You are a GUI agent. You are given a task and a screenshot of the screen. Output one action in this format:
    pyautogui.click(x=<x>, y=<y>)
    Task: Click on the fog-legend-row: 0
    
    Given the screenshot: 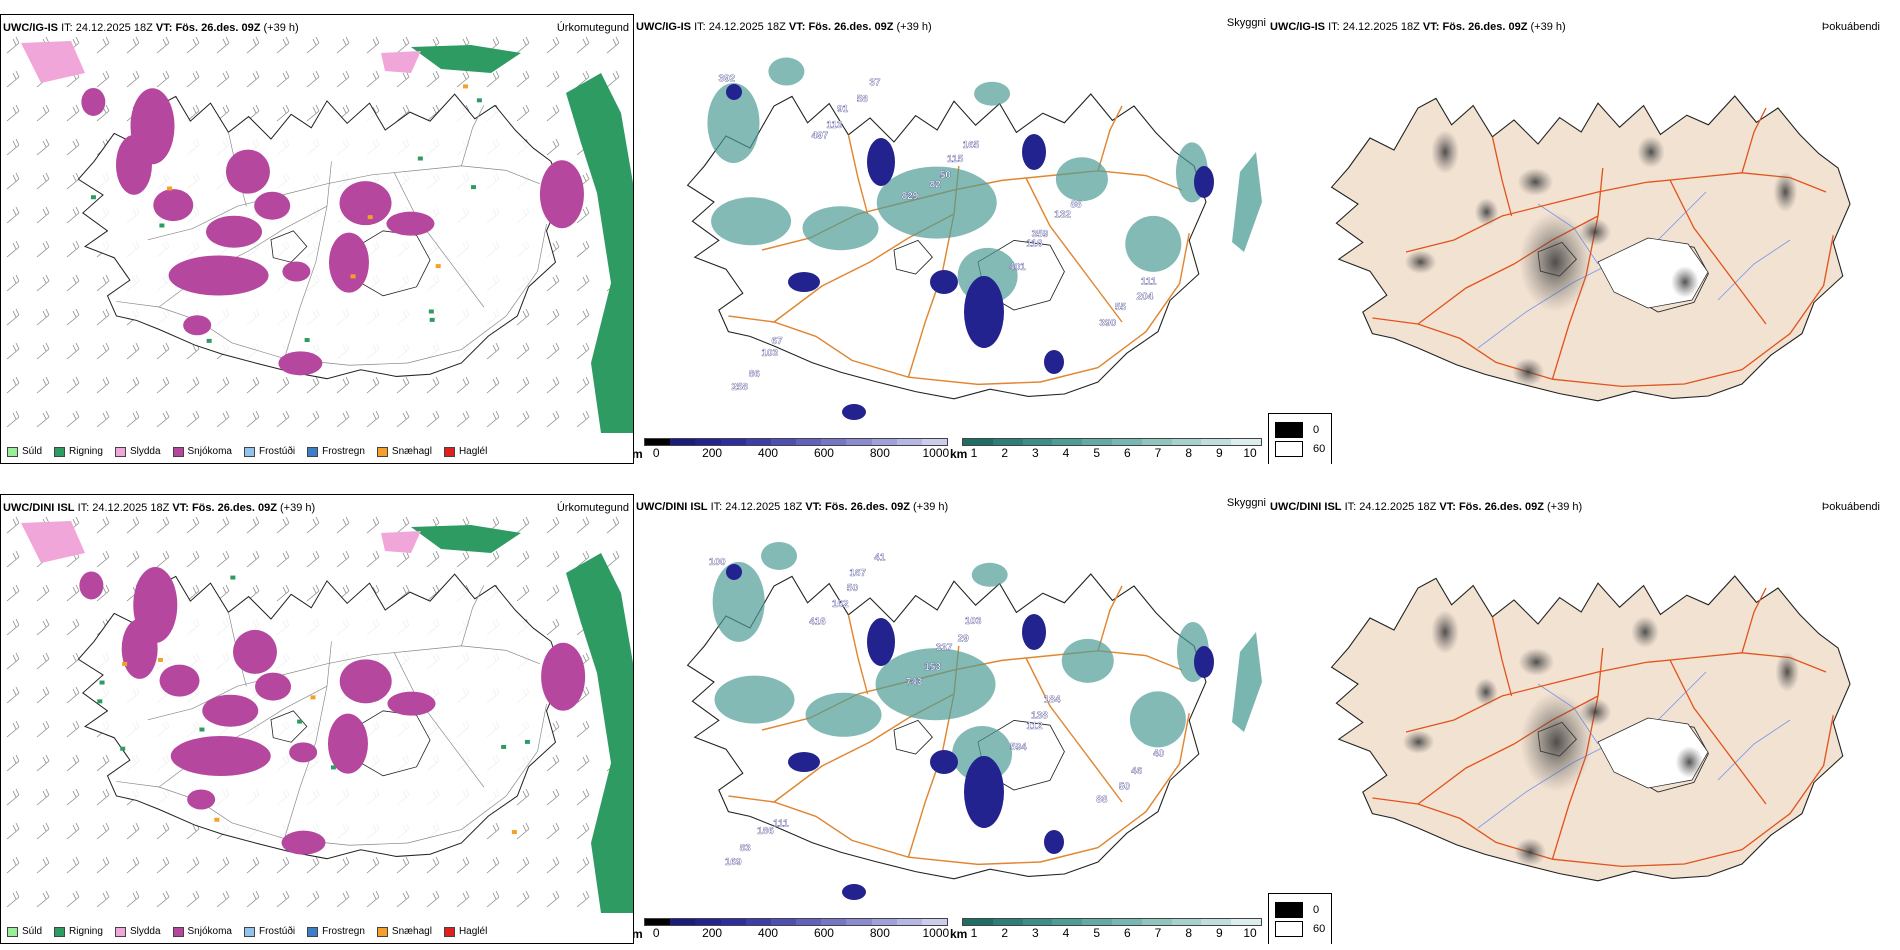 What is the action you would take?
    pyautogui.click(x=1300, y=910)
    